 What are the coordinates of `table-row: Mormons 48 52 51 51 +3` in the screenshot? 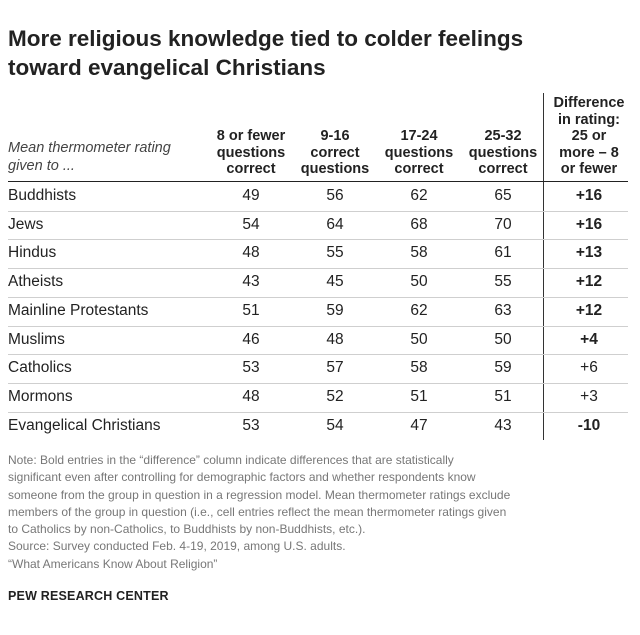 It's located at (320, 397).